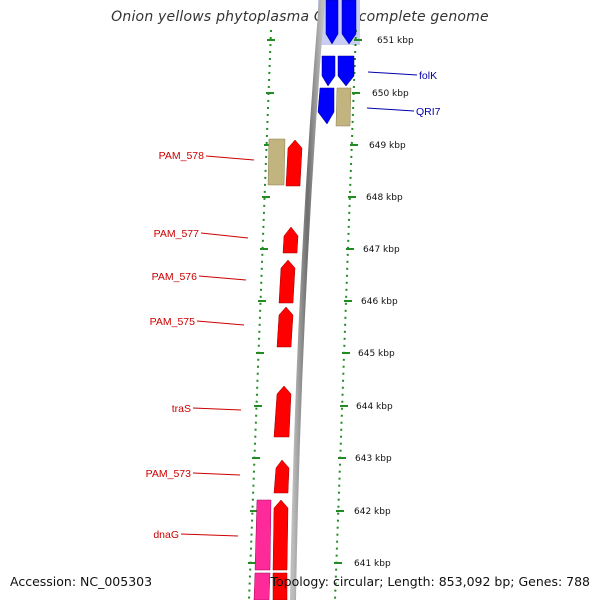  What do you see at coordinates (348, 301) in the screenshot?
I see `outer-major-ticks` at bounding box center [348, 301].